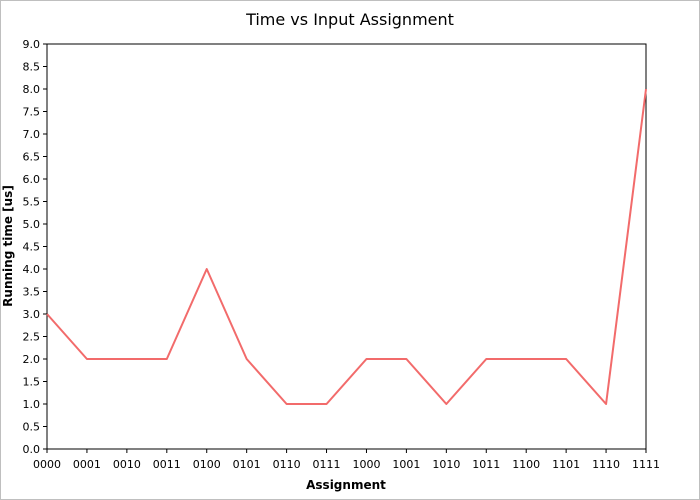 Image resolution: width=700 pixels, height=500 pixels. What do you see at coordinates (207, 464) in the screenshot?
I see `x-tick-label: 0100` at bounding box center [207, 464].